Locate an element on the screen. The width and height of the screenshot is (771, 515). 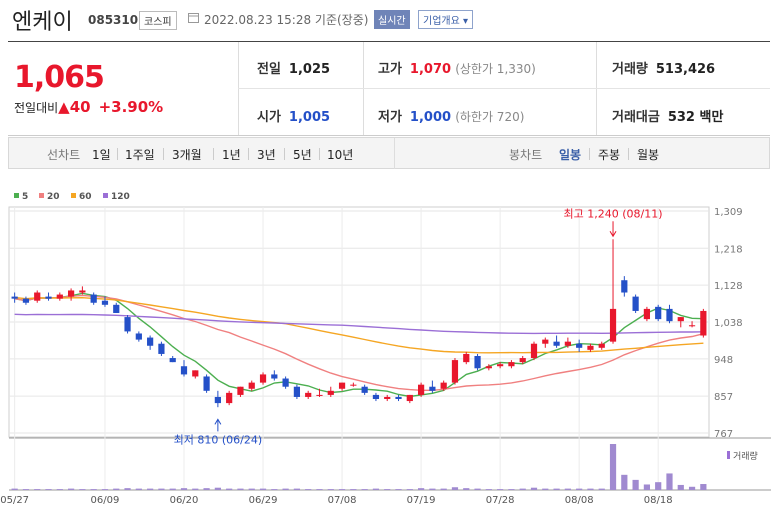
change-value: ▲40 is located at coordinates (74, 107).